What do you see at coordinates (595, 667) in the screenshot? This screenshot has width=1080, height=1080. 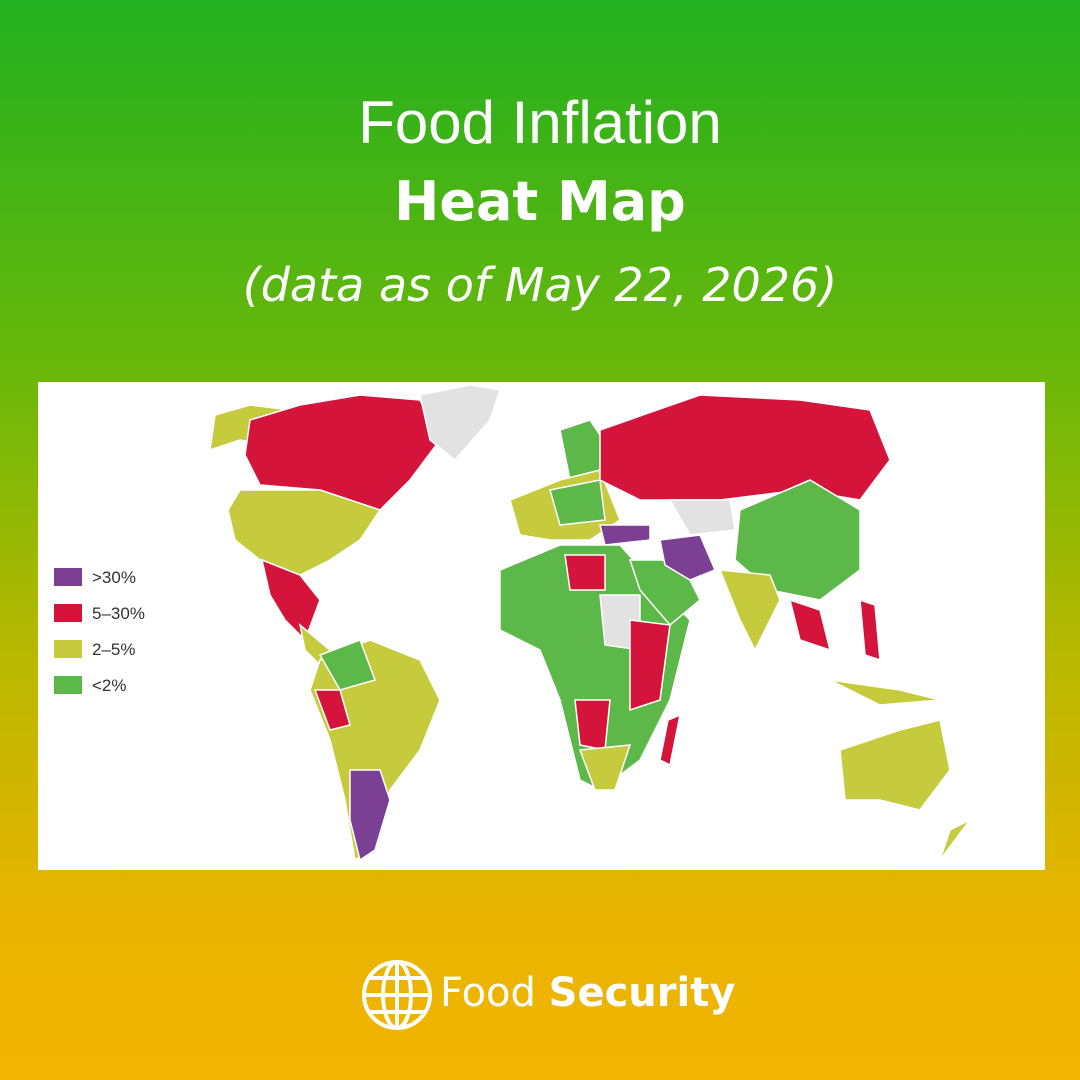 I see `africa` at bounding box center [595, 667].